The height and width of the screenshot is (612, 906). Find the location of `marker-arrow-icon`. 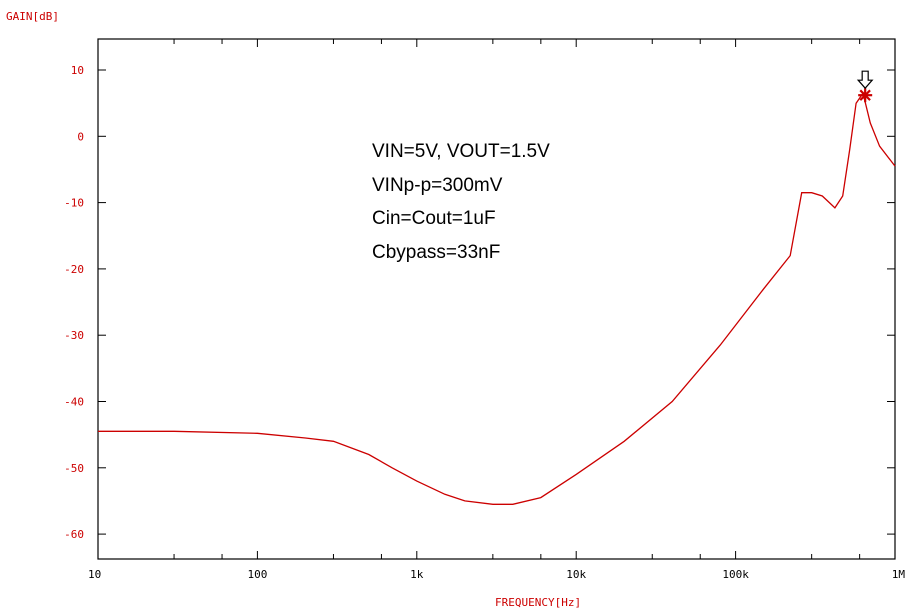

marker-arrow-icon is located at coordinates (865, 80).